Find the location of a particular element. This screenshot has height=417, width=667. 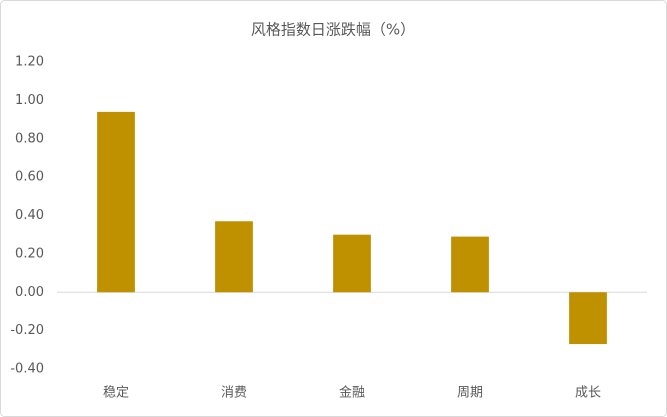

y-tick-label: 0.20 is located at coordinates (29, 253).